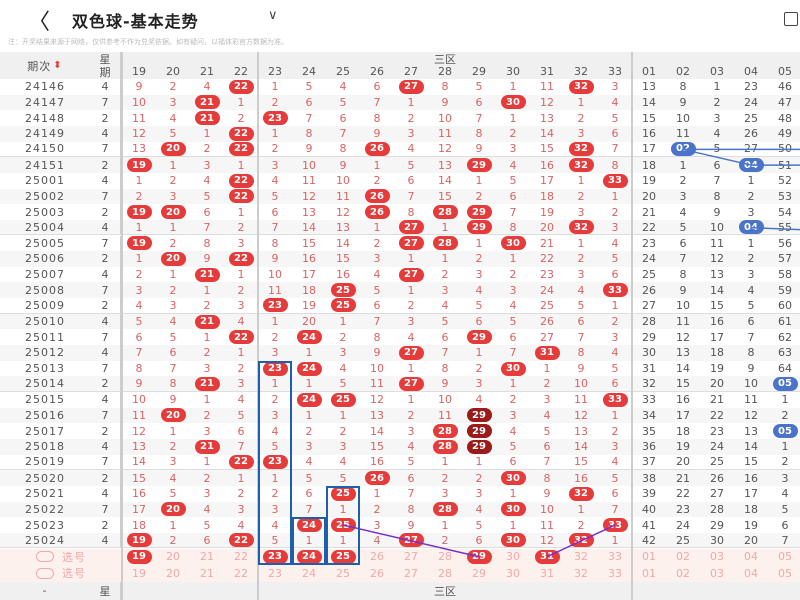 The width and height of the screenshot is (800, 600). I want to click on period-header: 期次 ⬍, so click(45, 65).